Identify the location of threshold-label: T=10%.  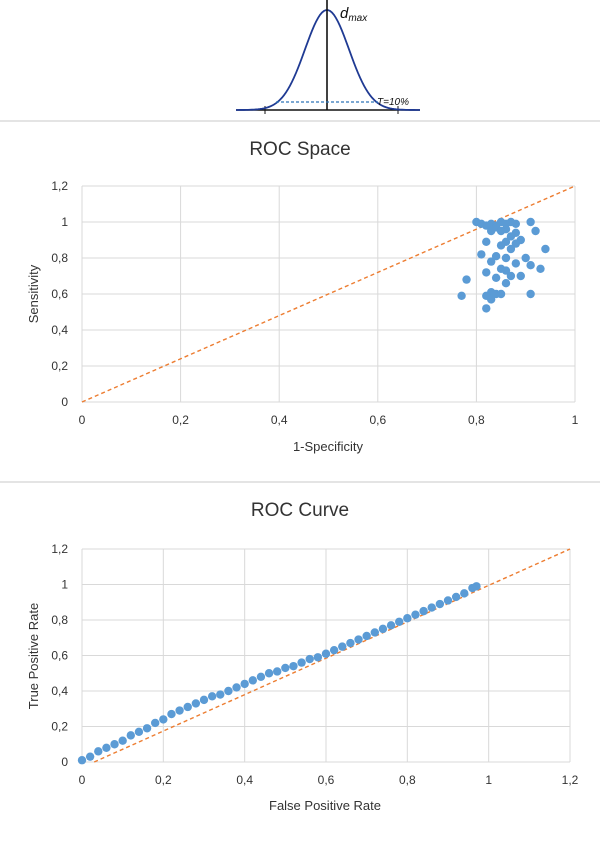
(393, 102).